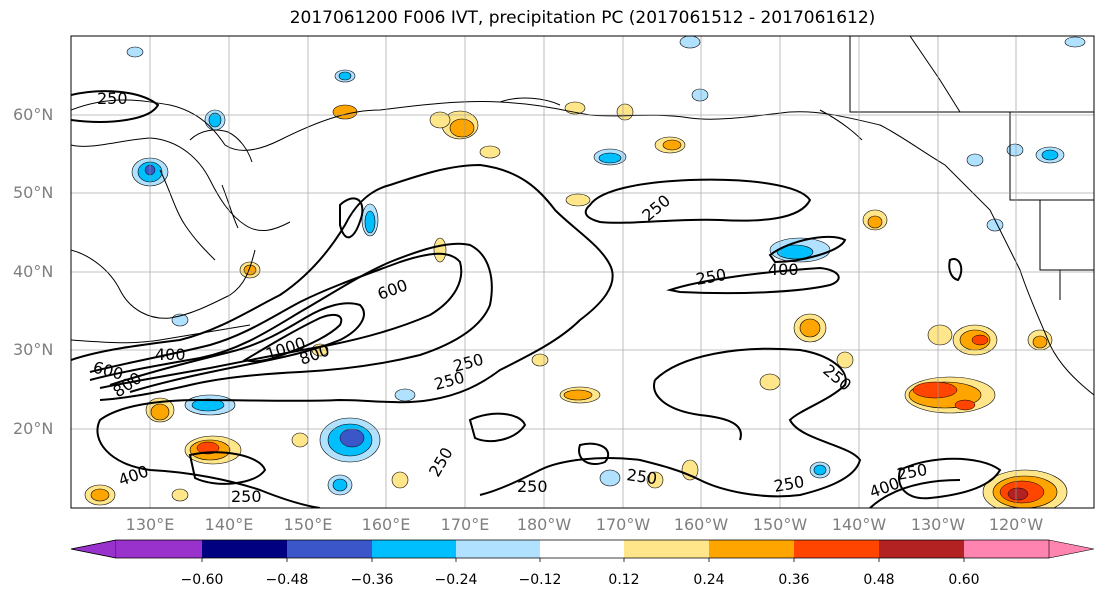 This screenshot has height=601, width=1105. Describe the element at coordinates (33, 192) in the screenshot. I see `lat-label: 50°N` at that location.